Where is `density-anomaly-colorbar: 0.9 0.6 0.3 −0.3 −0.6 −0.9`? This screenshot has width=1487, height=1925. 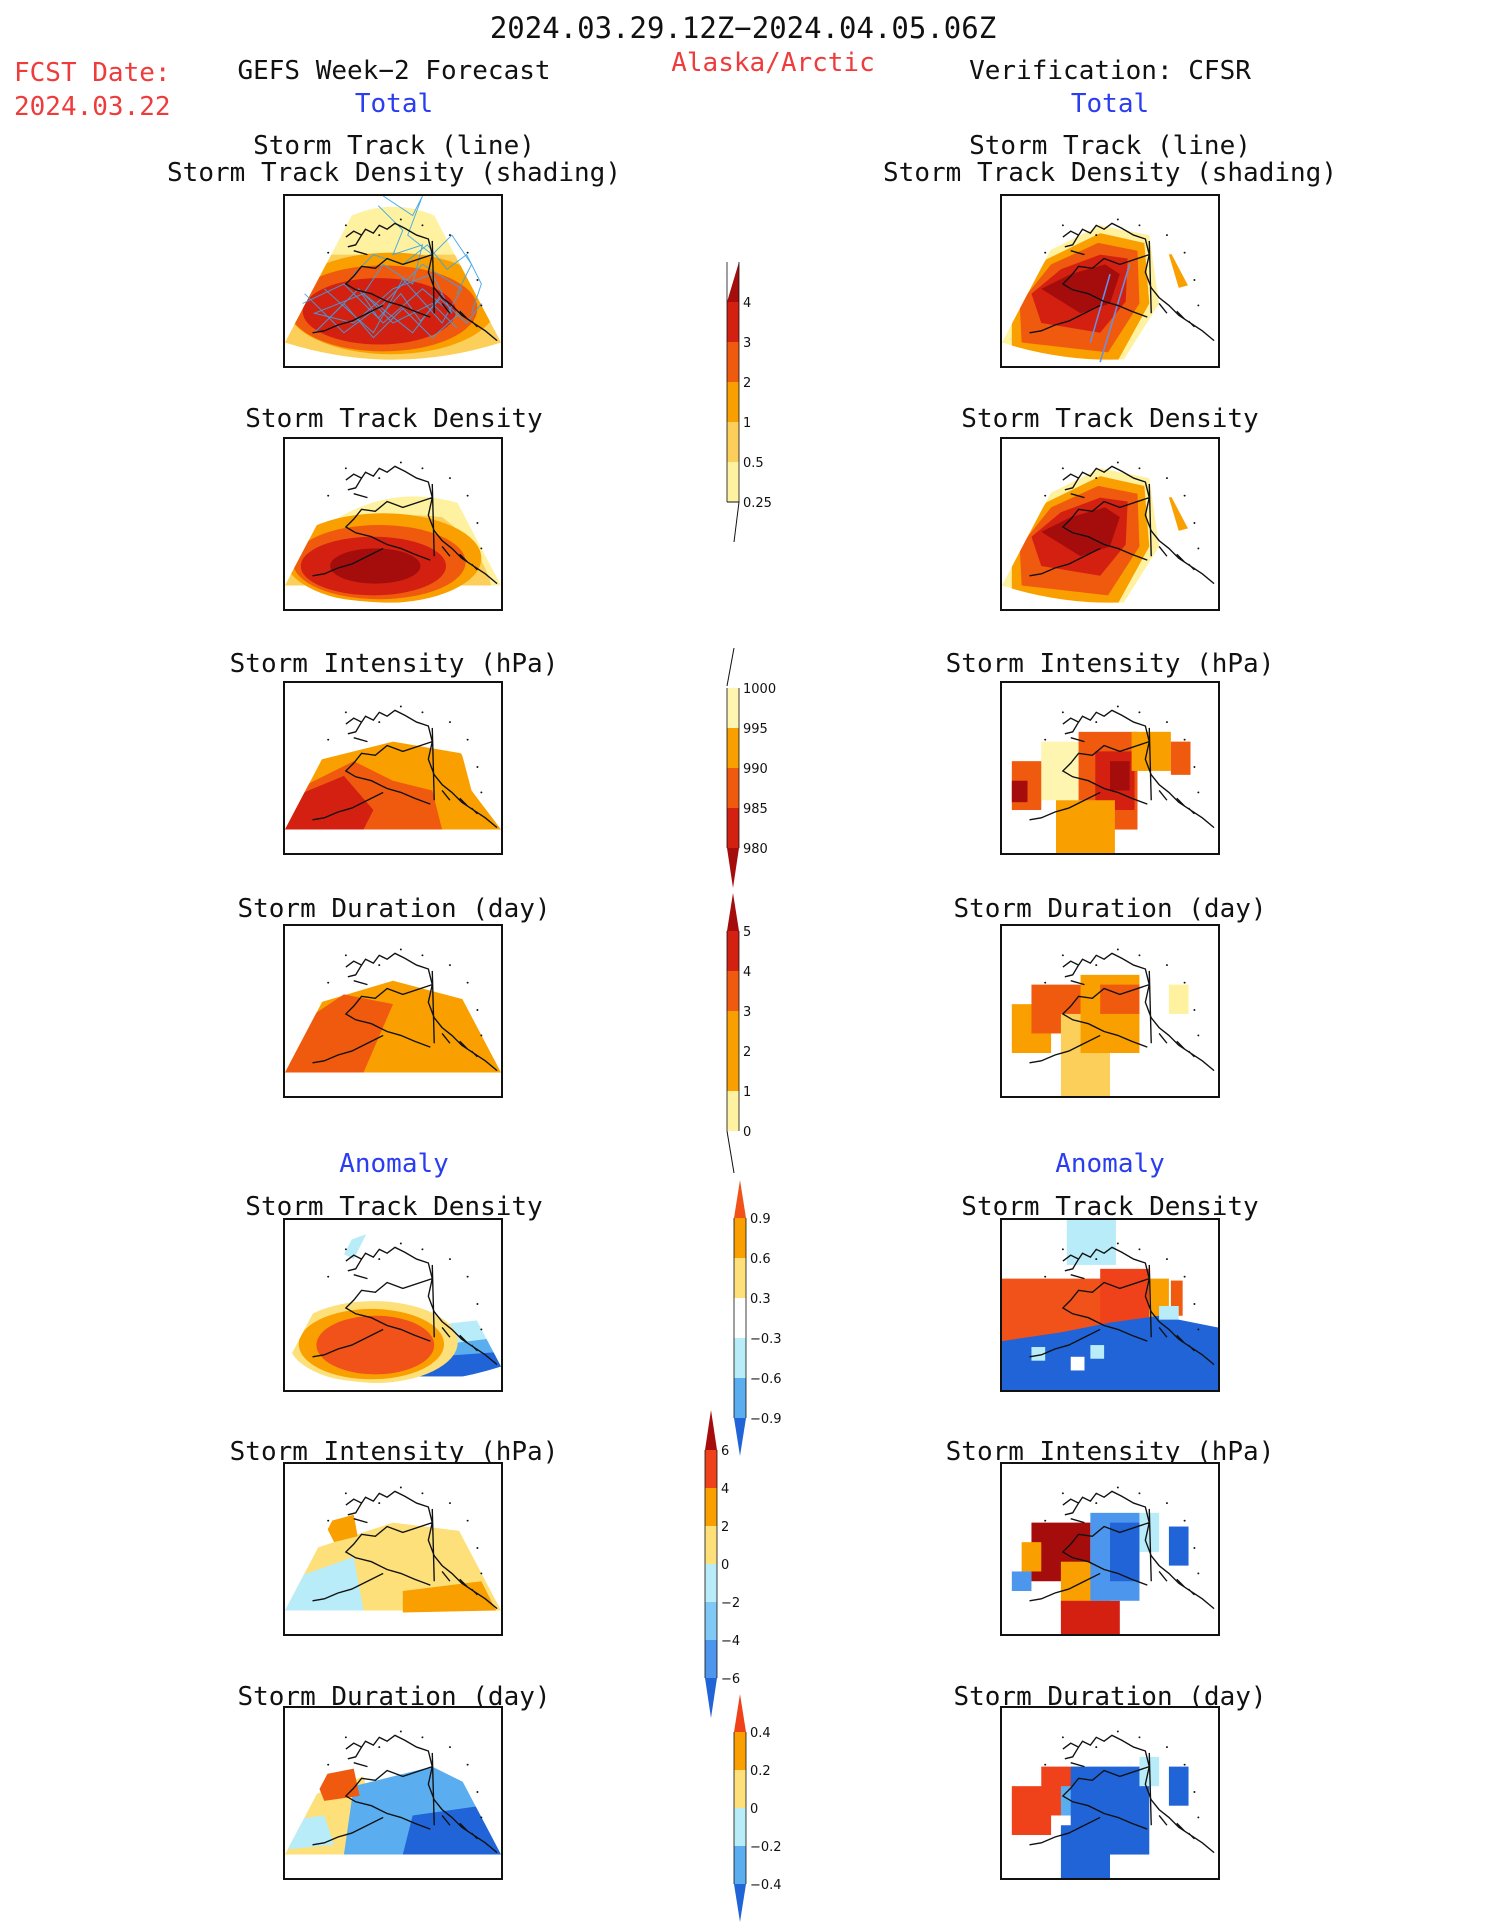
density-anomaly-colorbar: 0.9 0.6 0.3 −0.3 −0.6 −0.9 is located at coordinates (774, 1320).